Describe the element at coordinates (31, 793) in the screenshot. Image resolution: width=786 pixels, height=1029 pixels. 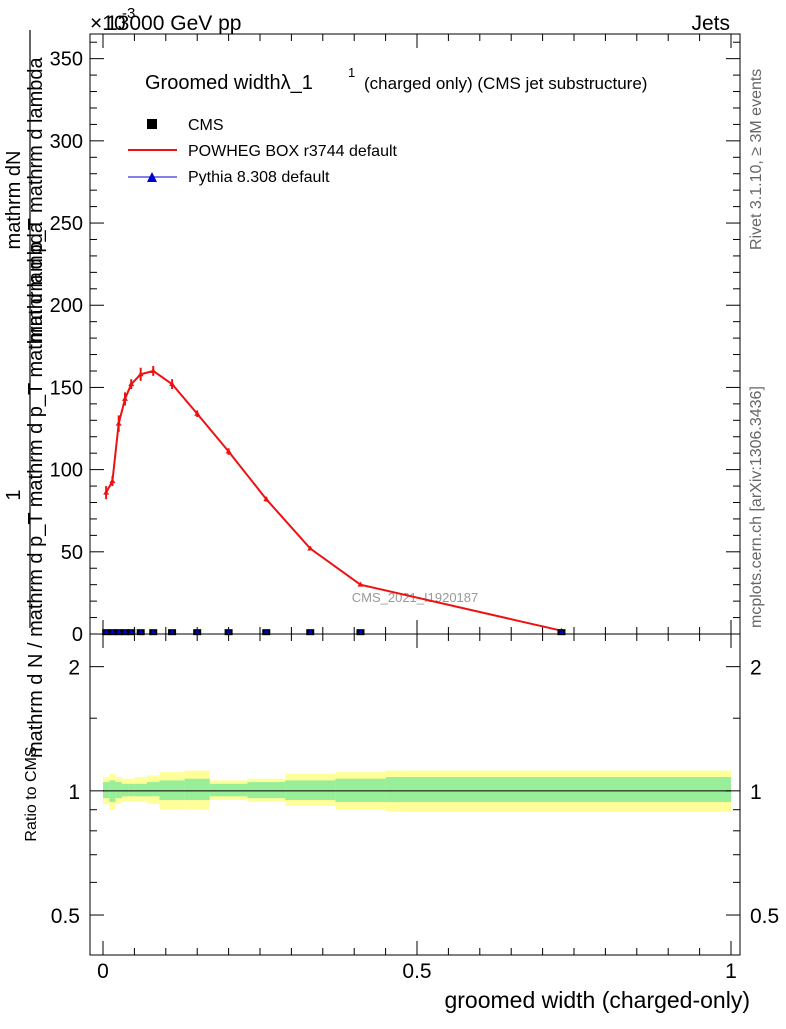
I see `ratio-y-label: Ratio to CMS` at that location.